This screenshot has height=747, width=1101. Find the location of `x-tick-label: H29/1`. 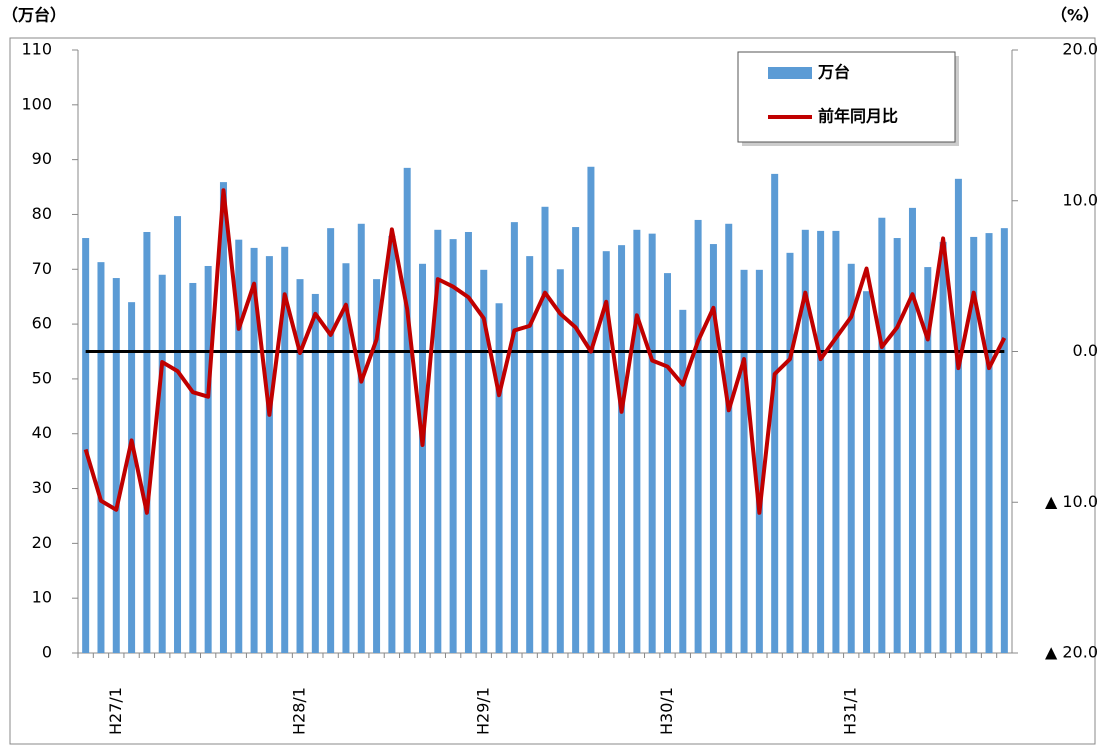

x-tick-label: H29/1 is located at coordinates (482, 711).